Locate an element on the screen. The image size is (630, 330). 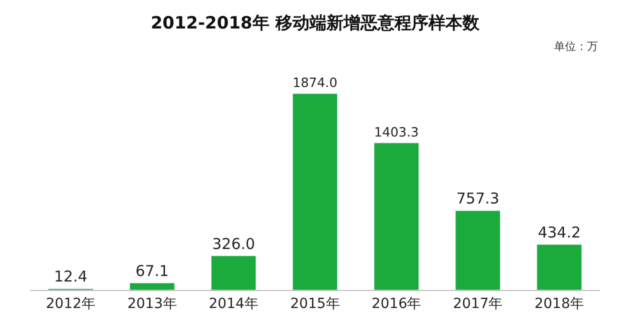
data-label: 326.0 is located at coordinates (234, 243).